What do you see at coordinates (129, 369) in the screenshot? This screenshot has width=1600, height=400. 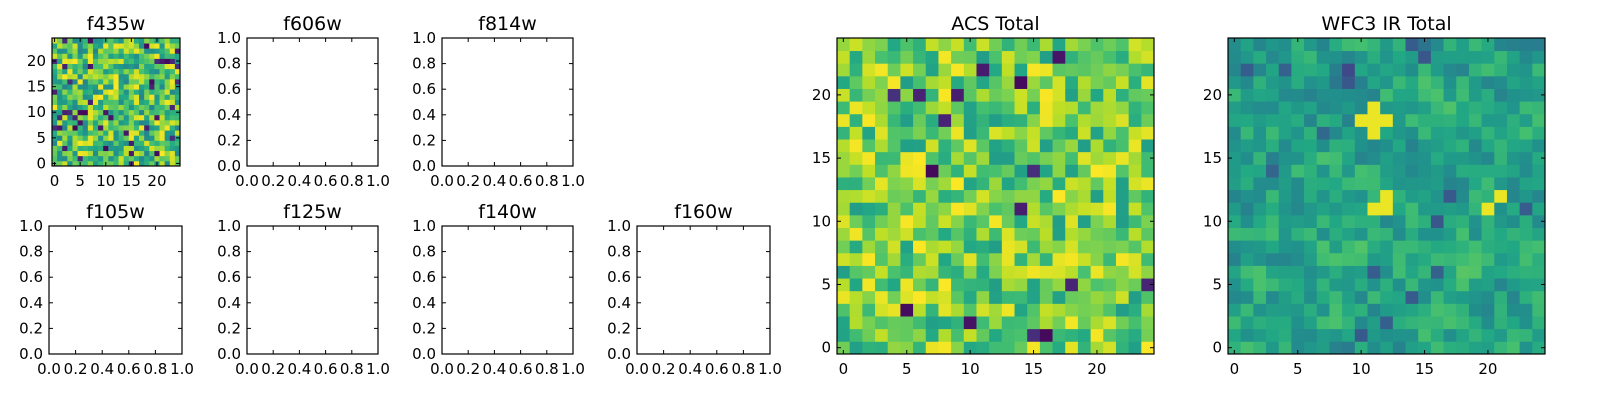 I see `x-tick-label: 0.6` at bounding box center [129, 369].